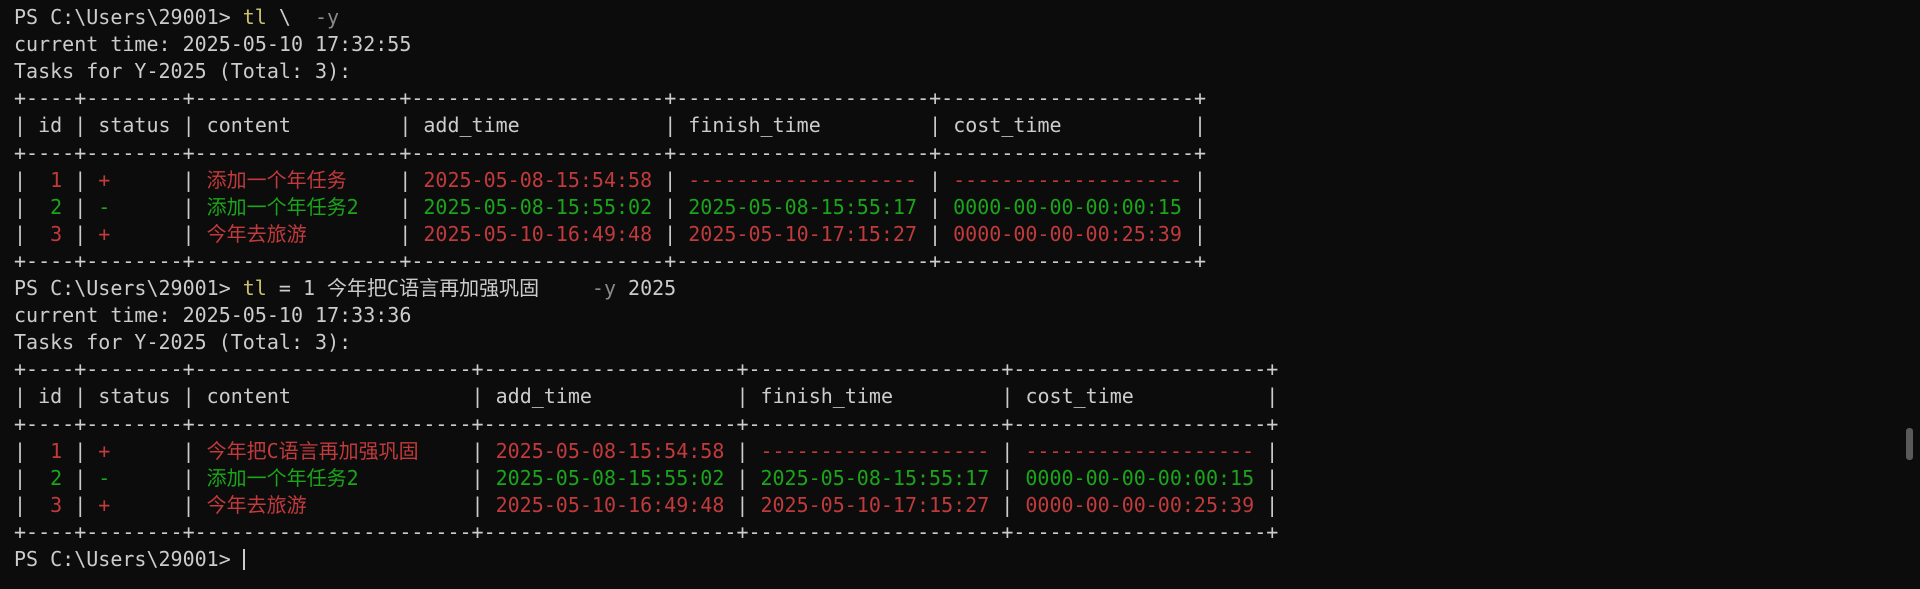  Describe the element at coordinates (254, 17) in the screenshot. I see `command-name: tl` at that location.